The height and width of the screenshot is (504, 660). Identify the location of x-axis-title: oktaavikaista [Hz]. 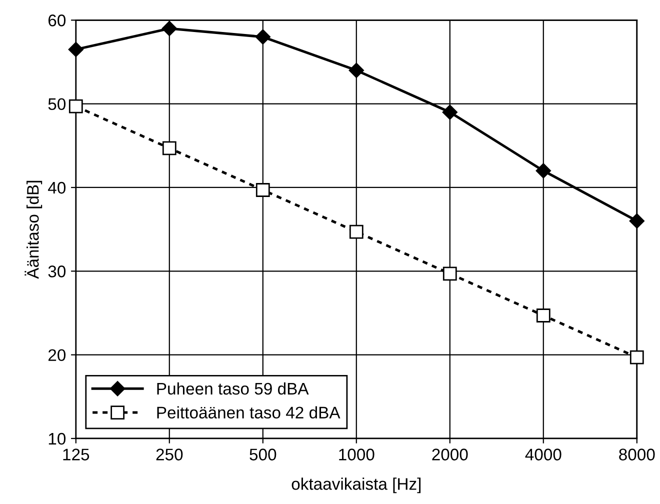
(356, 486).